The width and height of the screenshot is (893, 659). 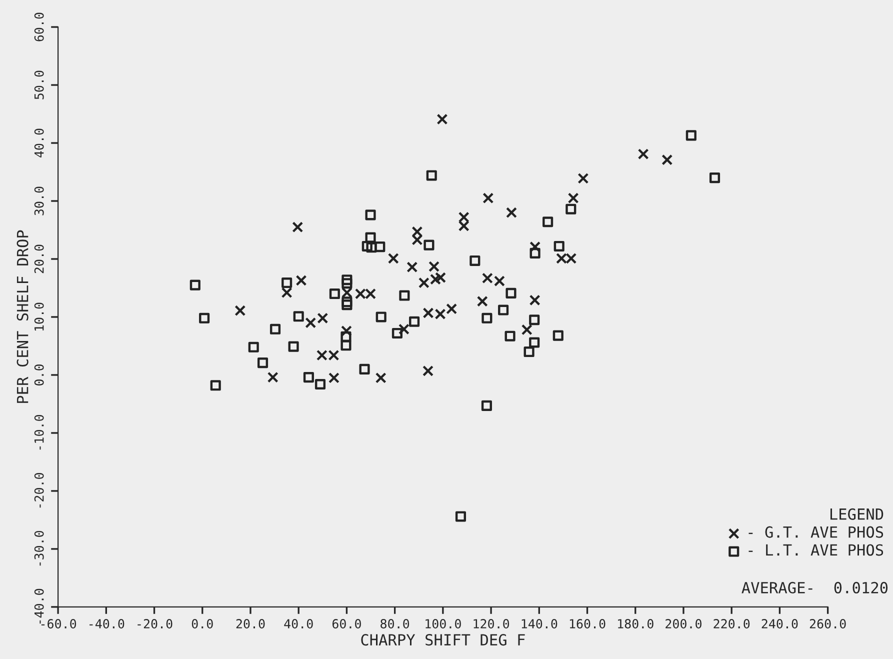 What do you see at coordinates (39, 375) in the screenshot?
I see `y-tick-label: 0.0` at bounding box center [39, 375].